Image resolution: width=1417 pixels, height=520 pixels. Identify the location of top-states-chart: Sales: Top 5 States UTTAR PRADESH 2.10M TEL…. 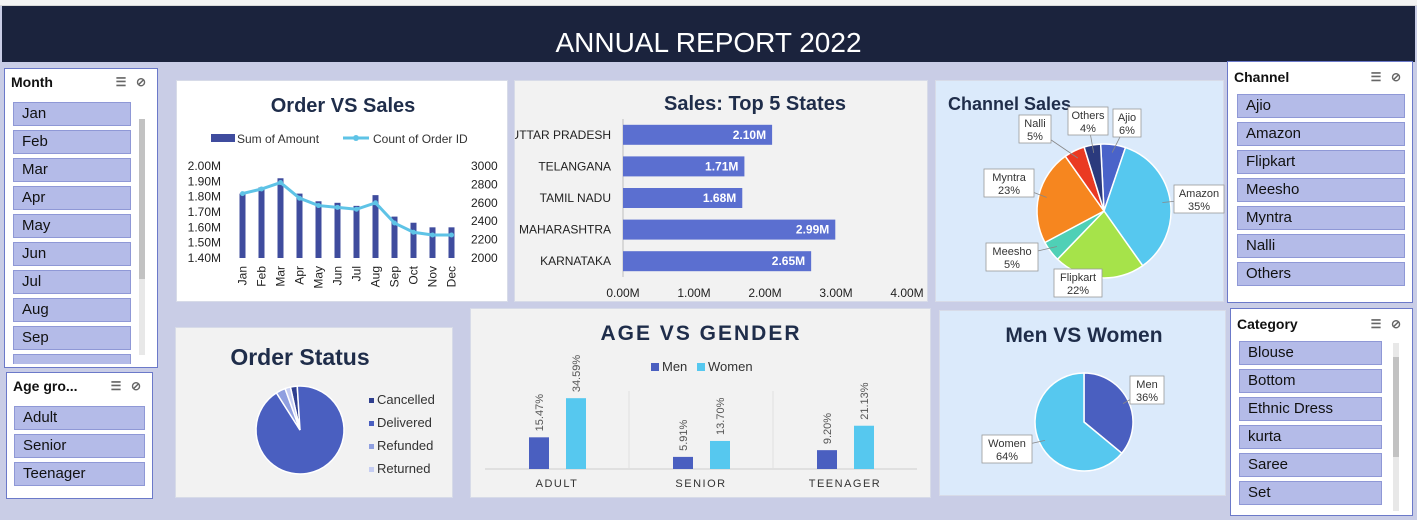
(717, 196).